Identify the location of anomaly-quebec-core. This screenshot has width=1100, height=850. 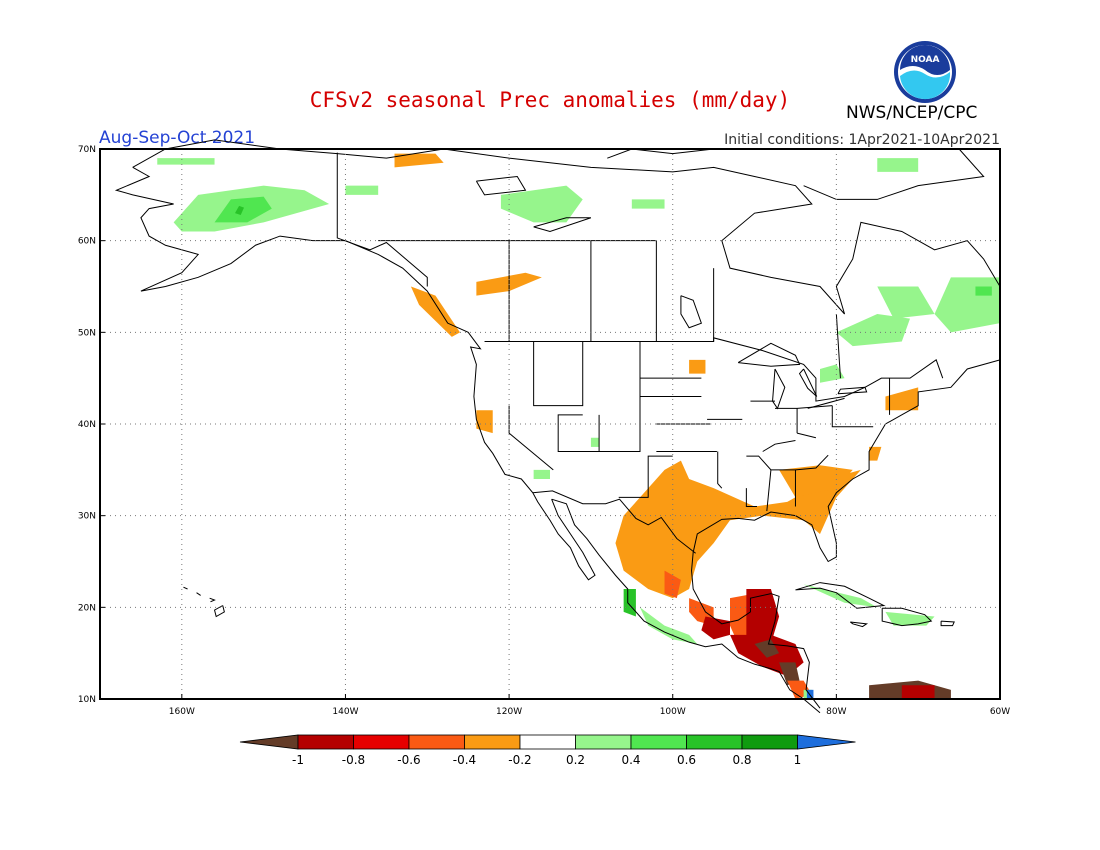
(983, 291).